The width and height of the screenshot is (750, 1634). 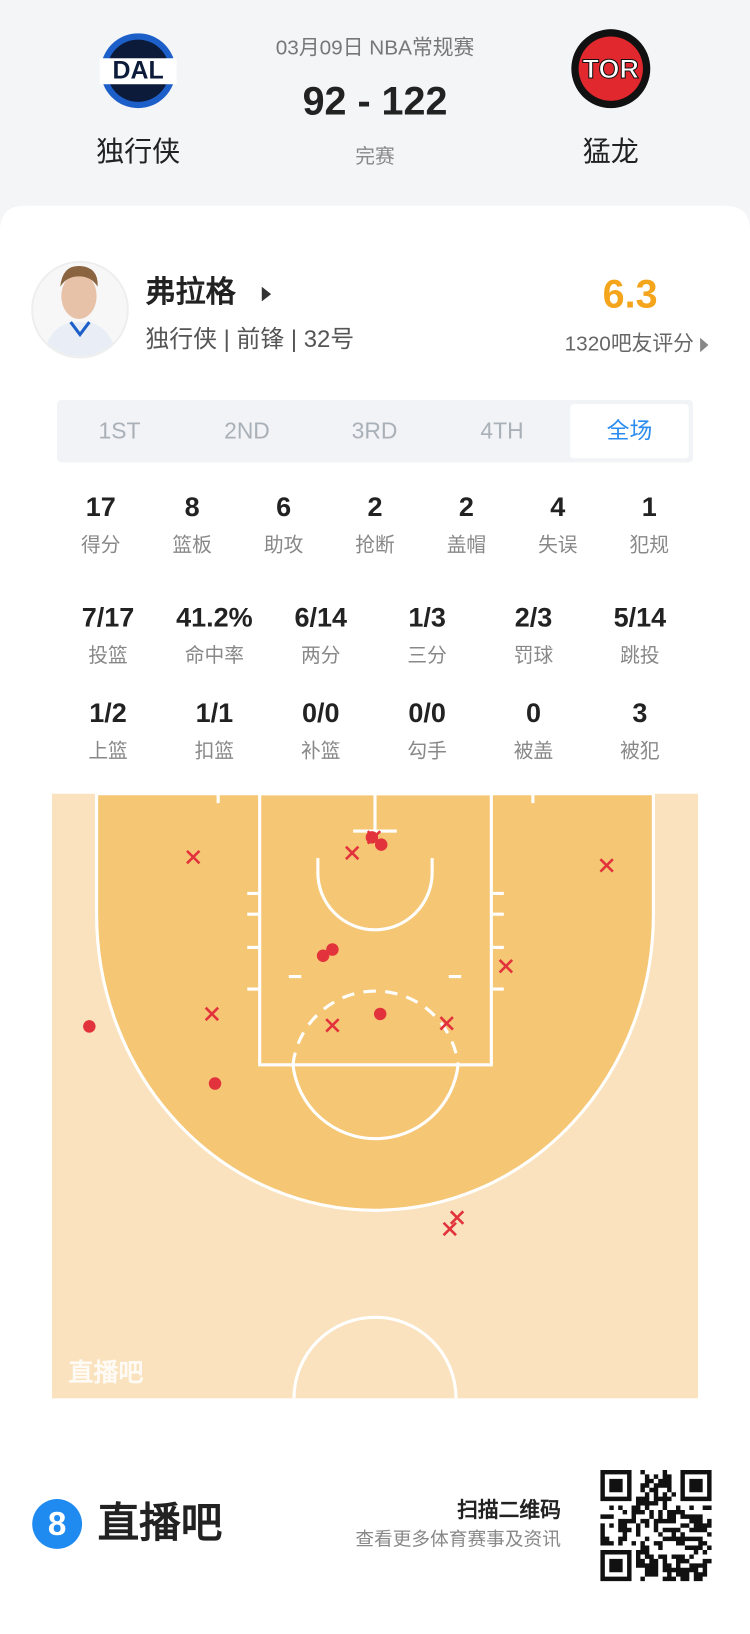 What do you see at coordinates (266, 294) in the screenshot?
I see `player-arrow` at bounding box center [266, 294].